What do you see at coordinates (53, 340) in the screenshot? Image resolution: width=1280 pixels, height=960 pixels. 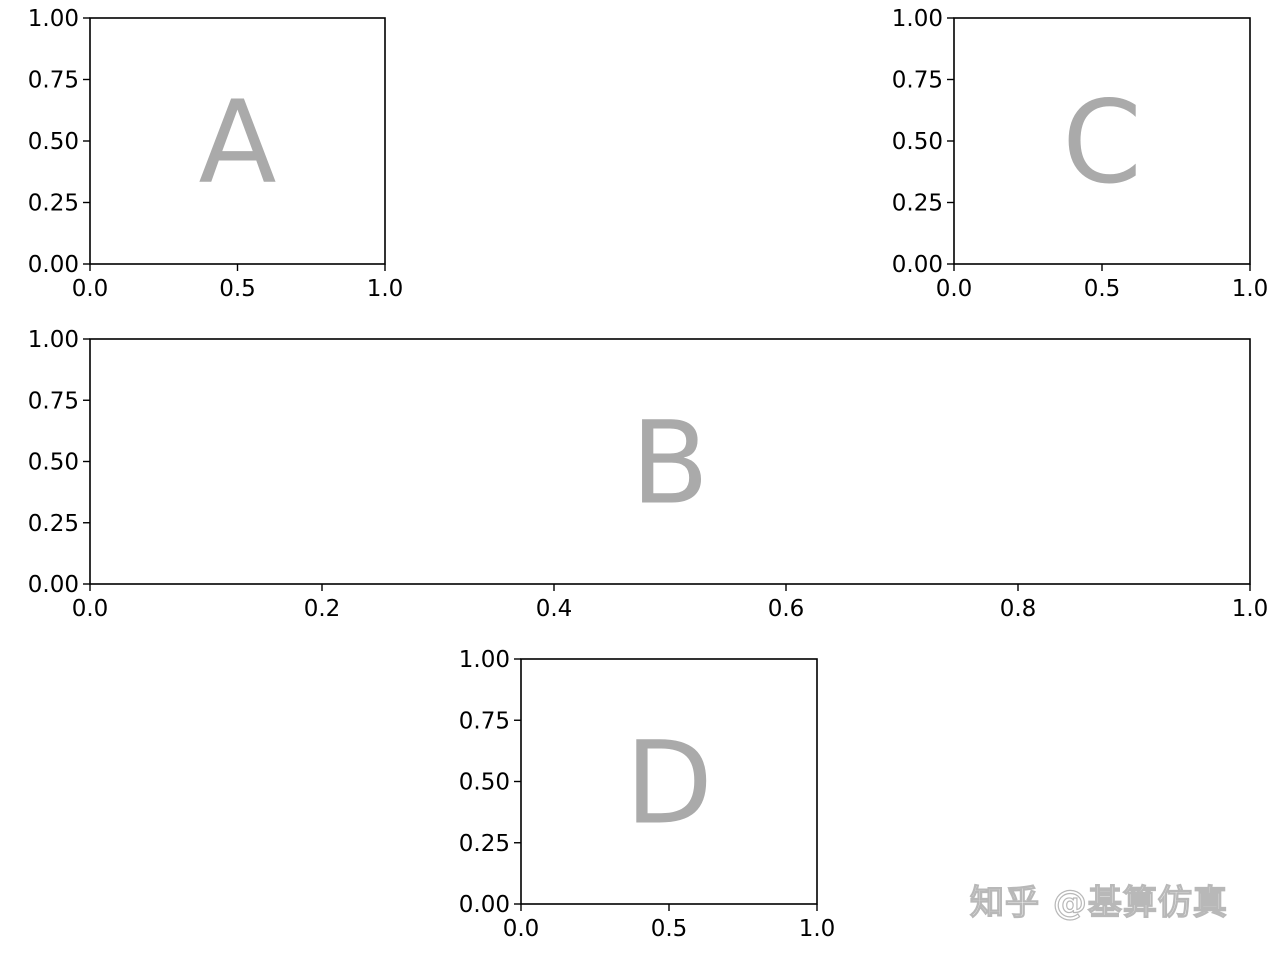 I see `y-tick-label-b: 1.00` at bounding box center [53, 340].